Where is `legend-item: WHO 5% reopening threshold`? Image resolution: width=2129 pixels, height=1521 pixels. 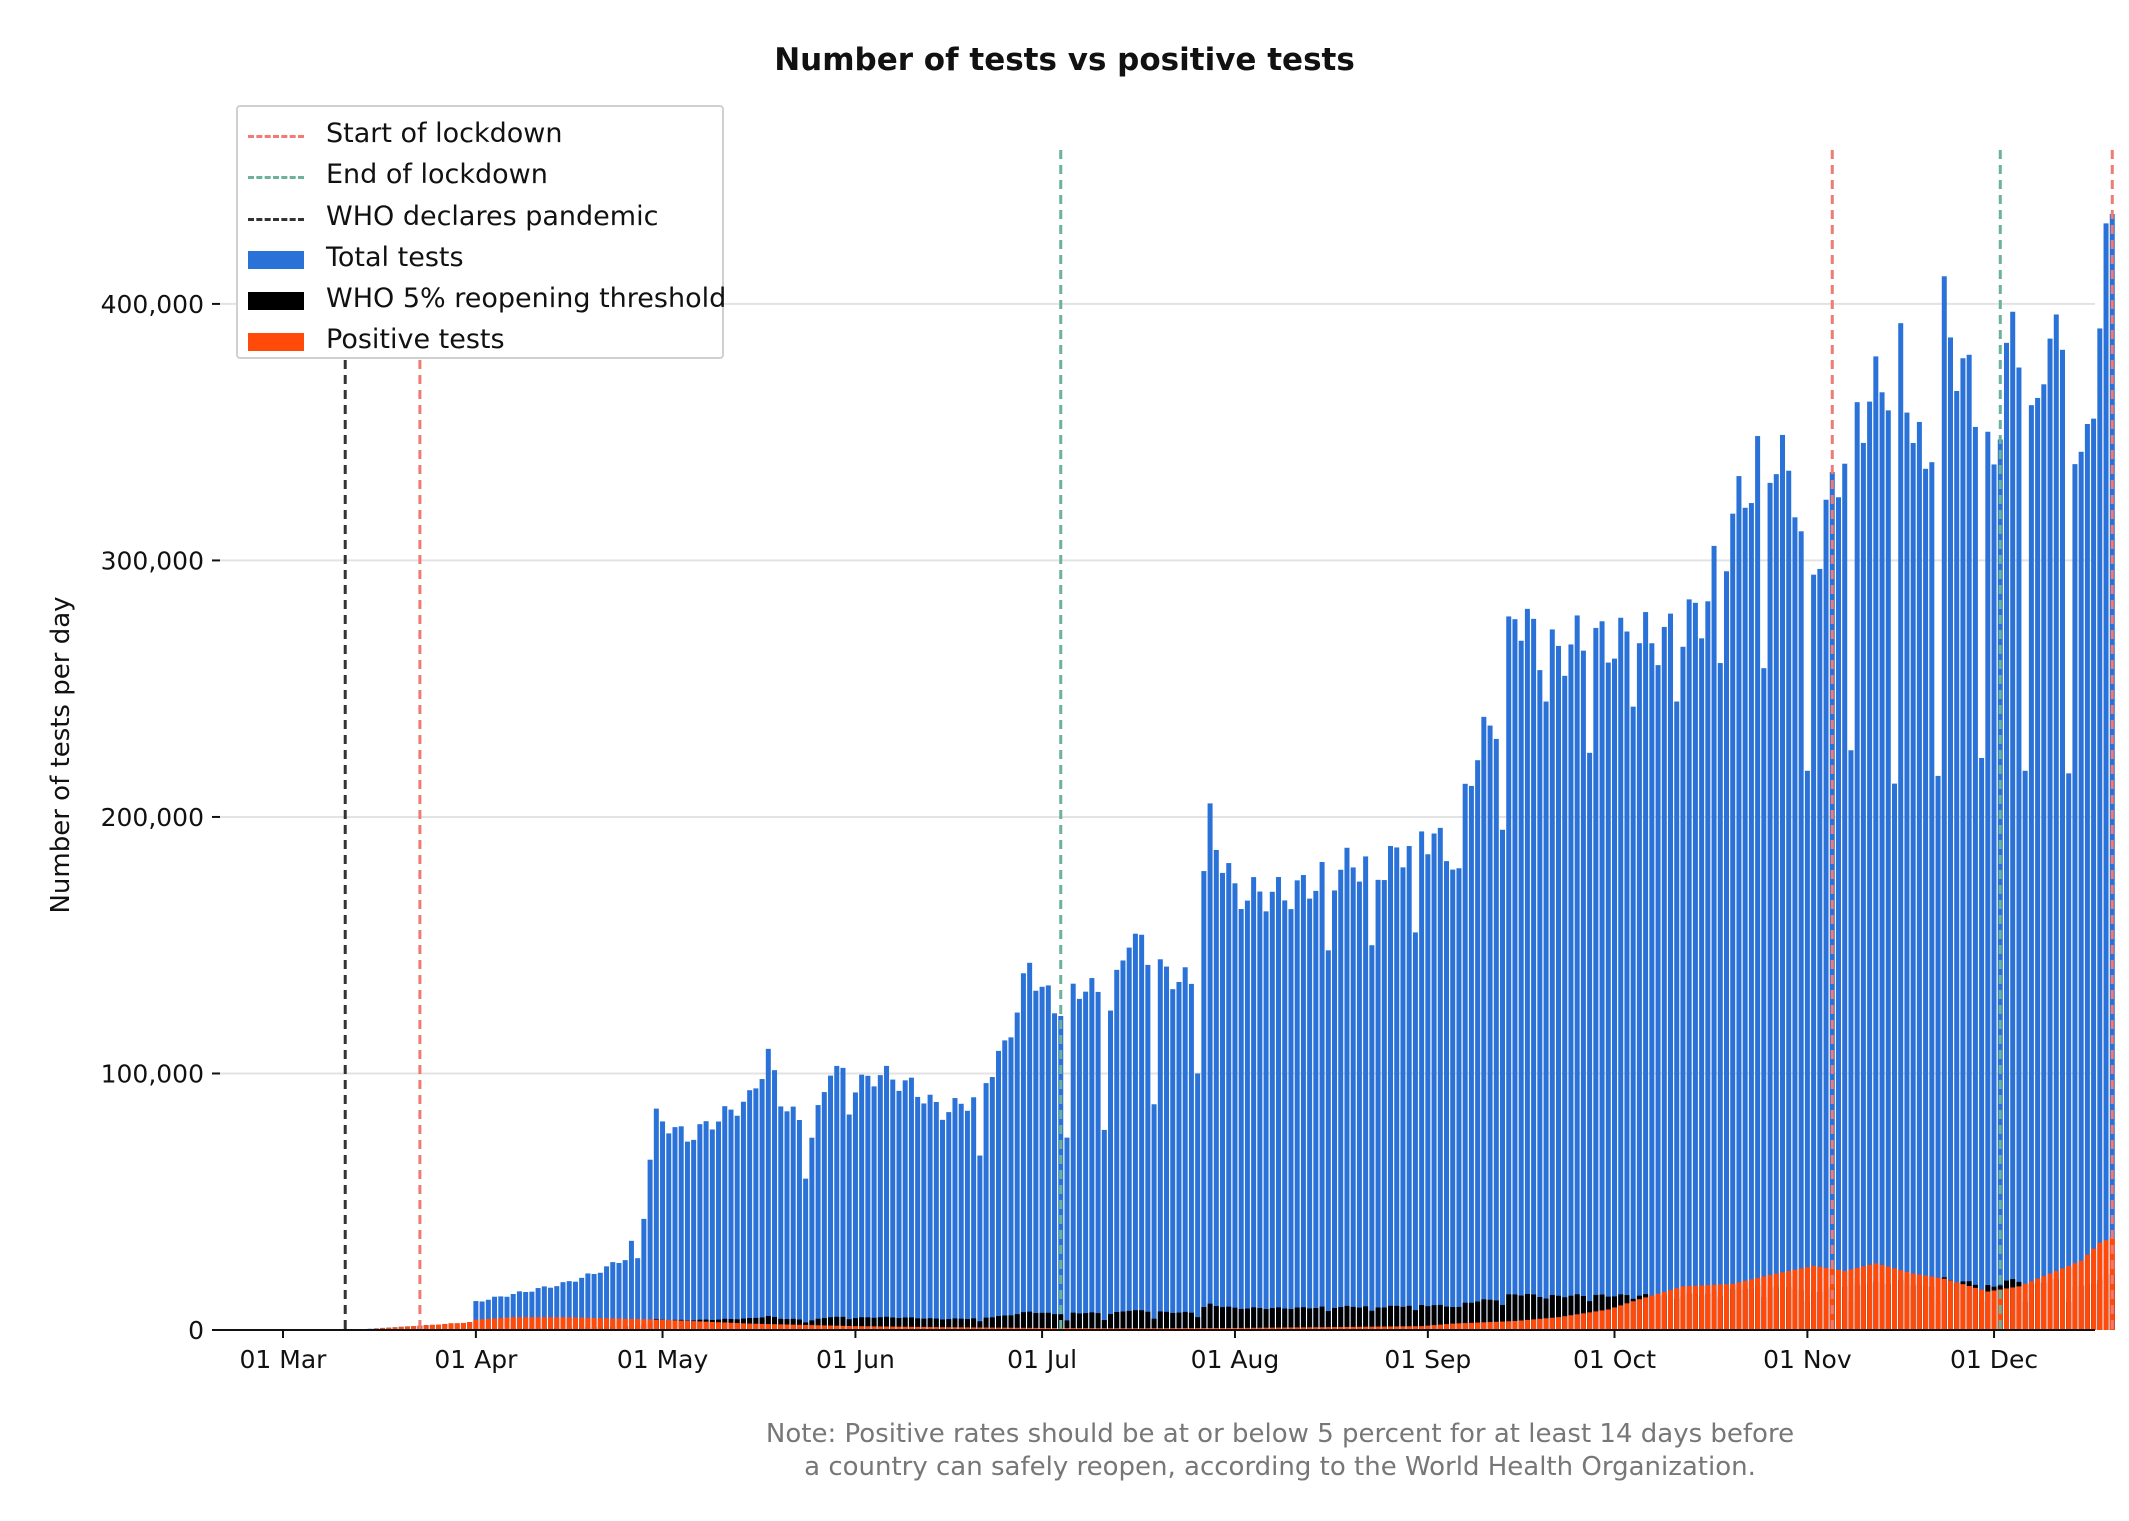 legend-item: WHO 5% reopening threshold is located at coordinates (482, 299).